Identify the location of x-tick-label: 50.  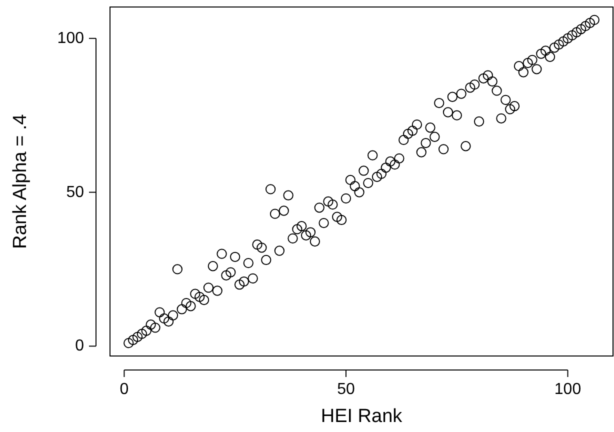
(346, 389).